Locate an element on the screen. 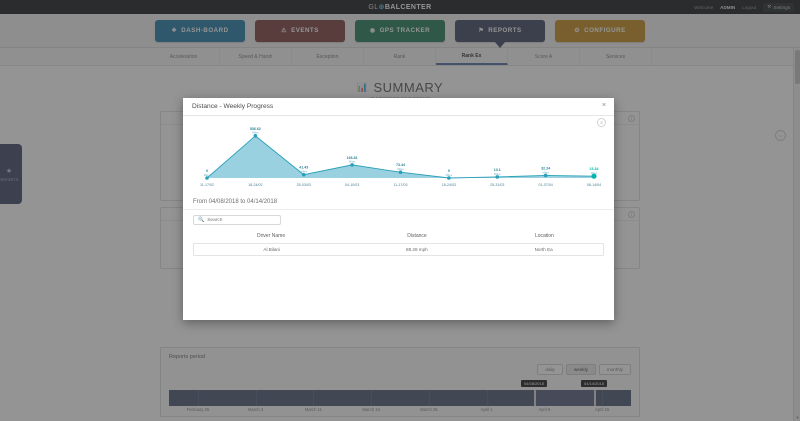  data-point-value: 536.62 is located at coordinates (255, 129).